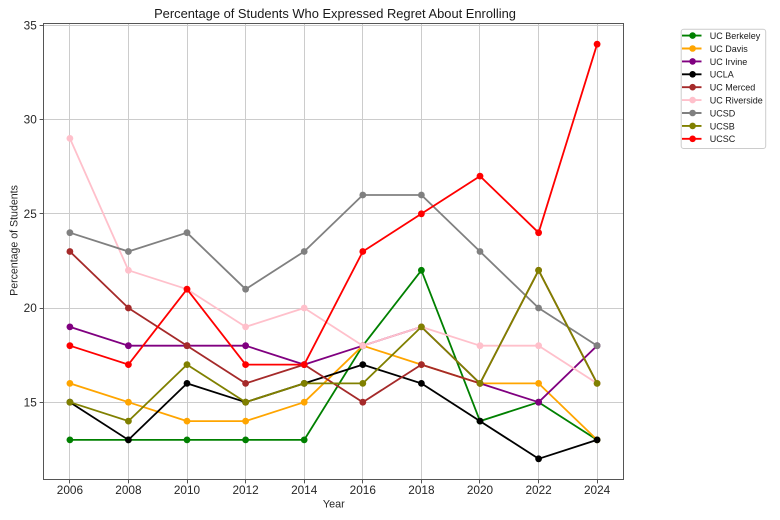 This screenshot has width=780, height=520. What do you see at coordinates (245, 490) in the screenshot?
I see `svg-text: 2012` at bounding box center [245, 490].